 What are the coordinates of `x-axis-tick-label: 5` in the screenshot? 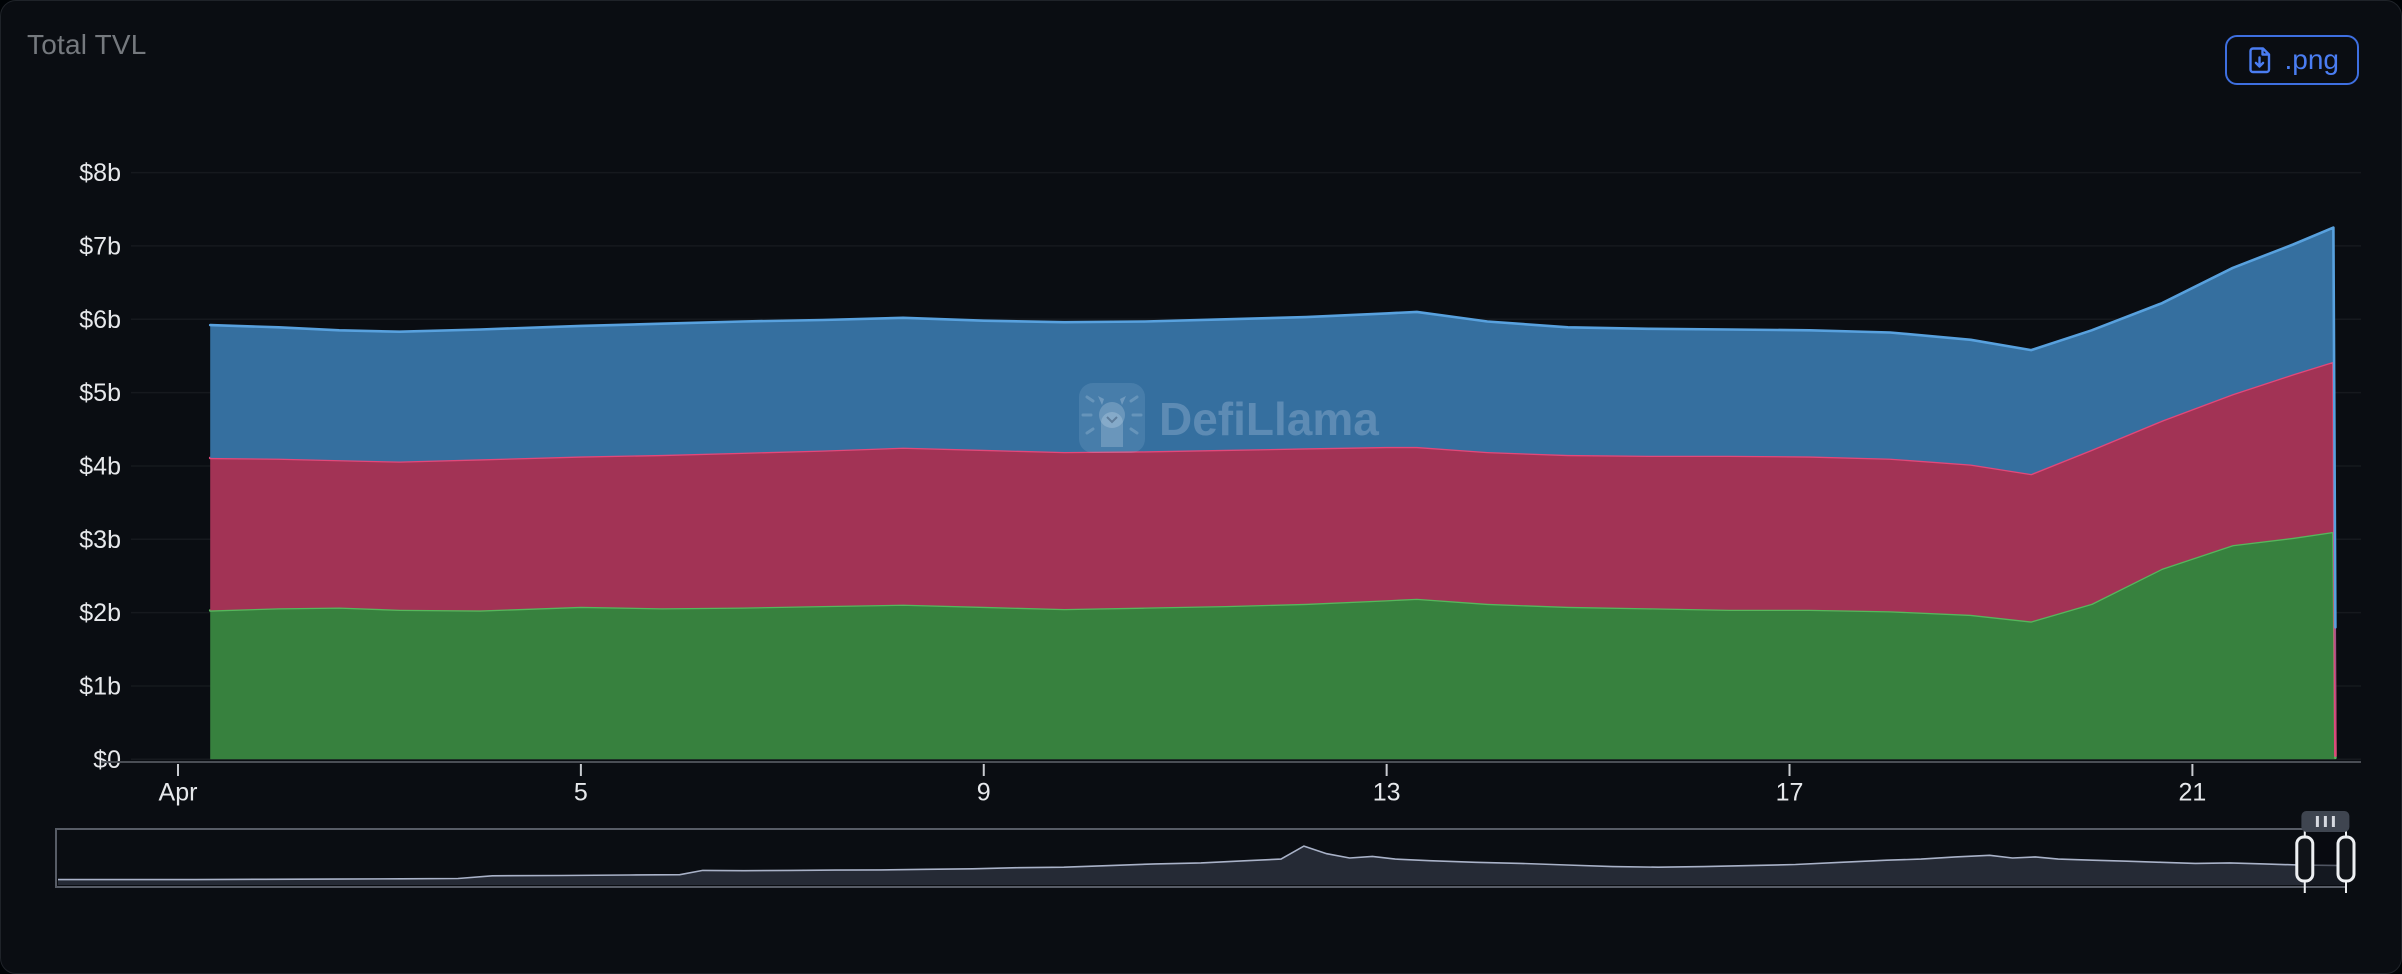 It's located at (581, 793).